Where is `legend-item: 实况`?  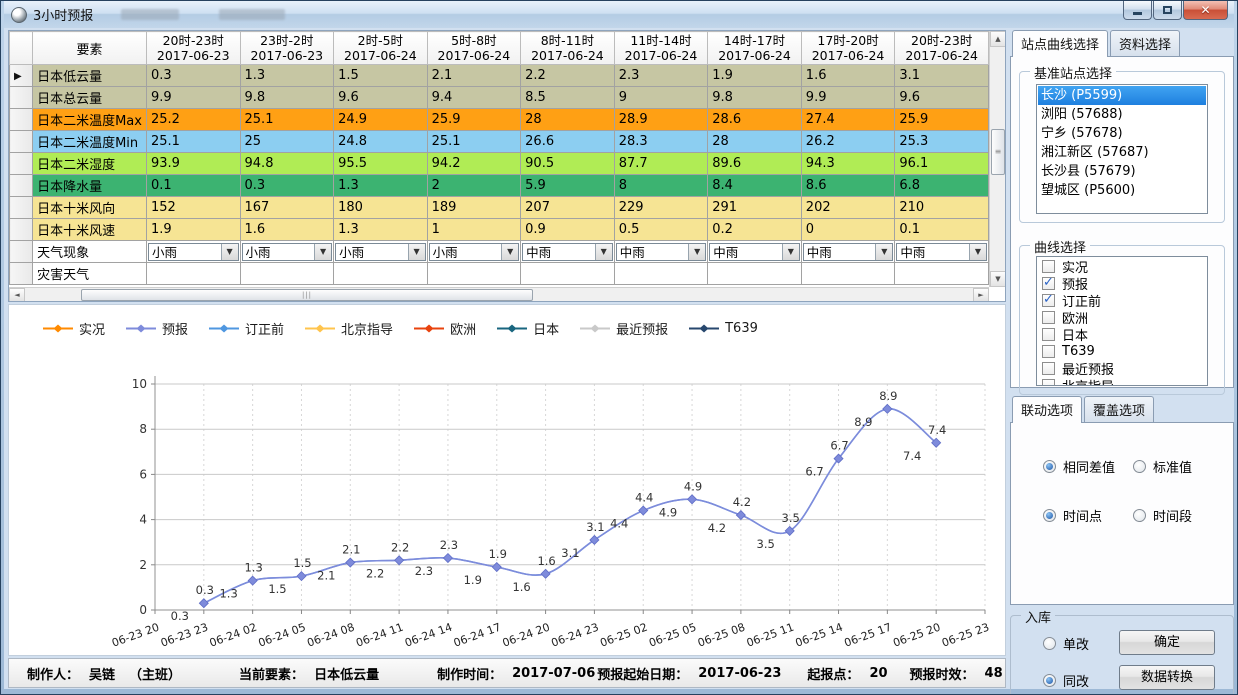 legend-item: 实况 is located at coordinates (74, 328).